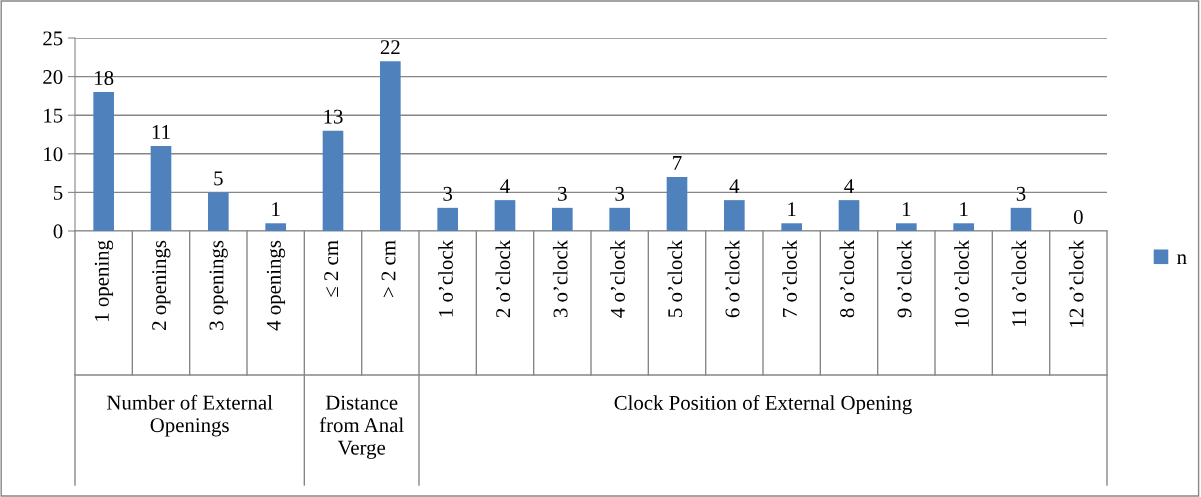 This screenshot has height=497, width=1201. I want to click on x-tick-label: 3 o’clock, so click(560, 279).